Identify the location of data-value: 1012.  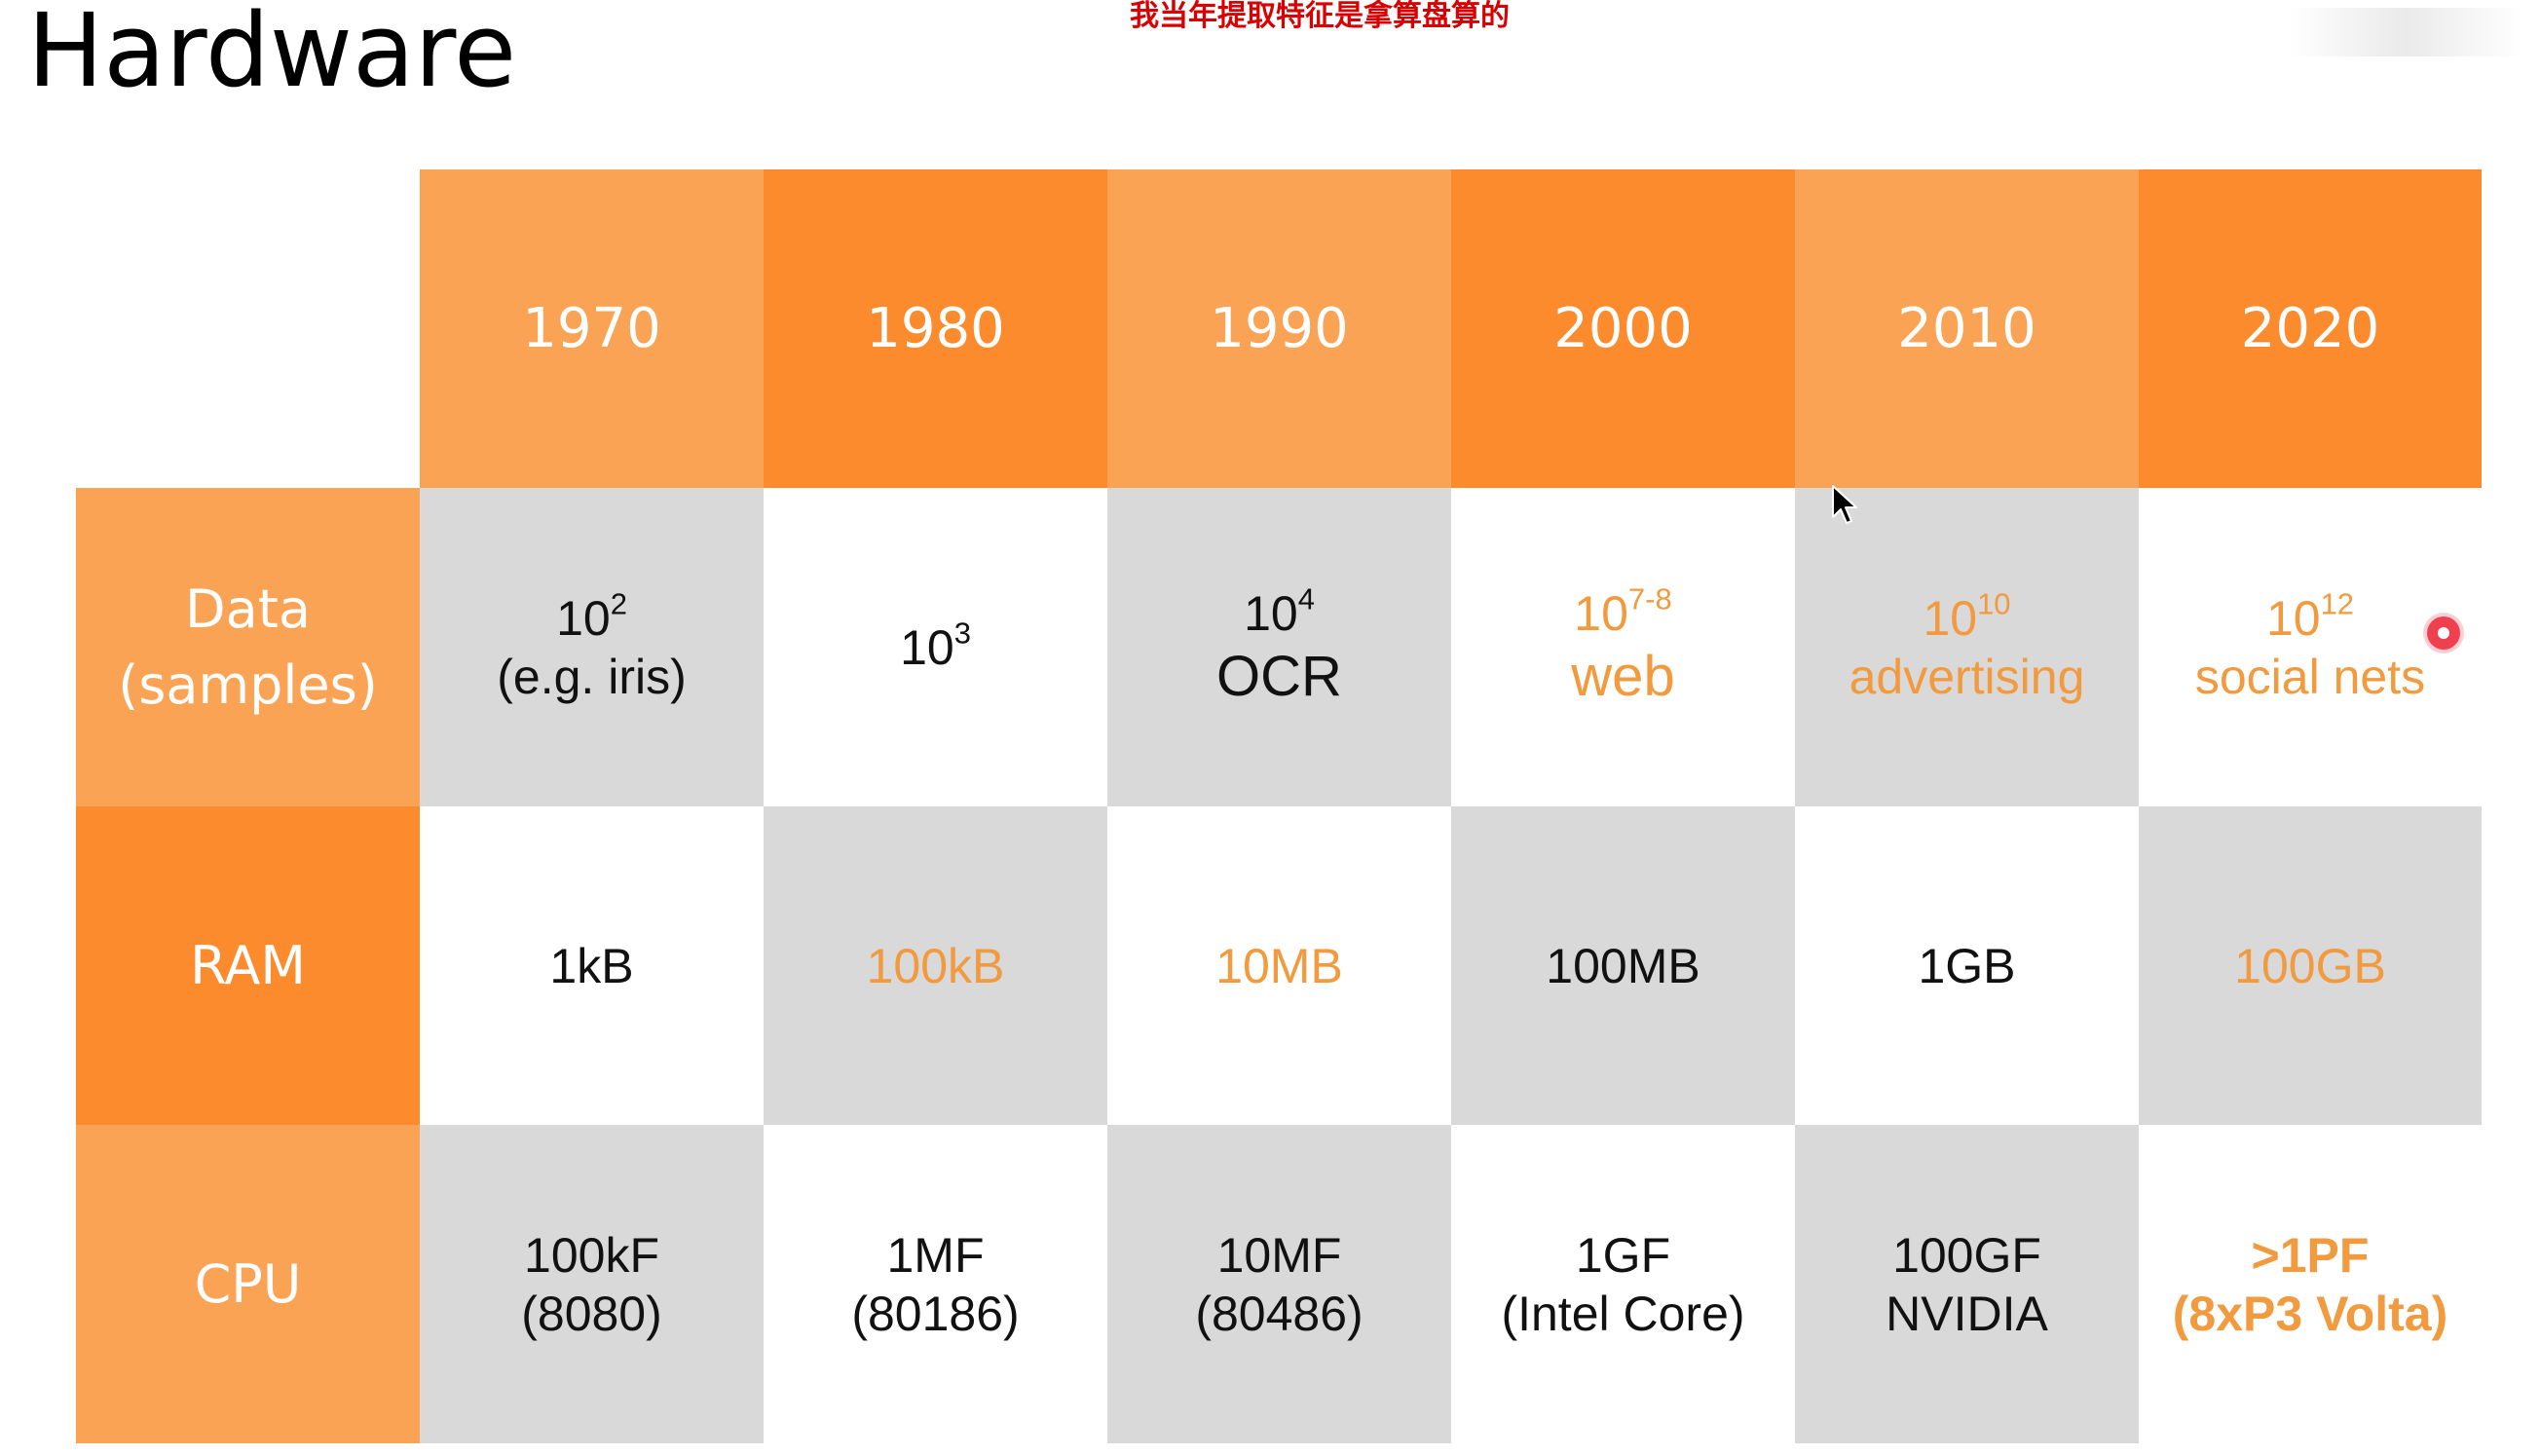
(2310, 615).